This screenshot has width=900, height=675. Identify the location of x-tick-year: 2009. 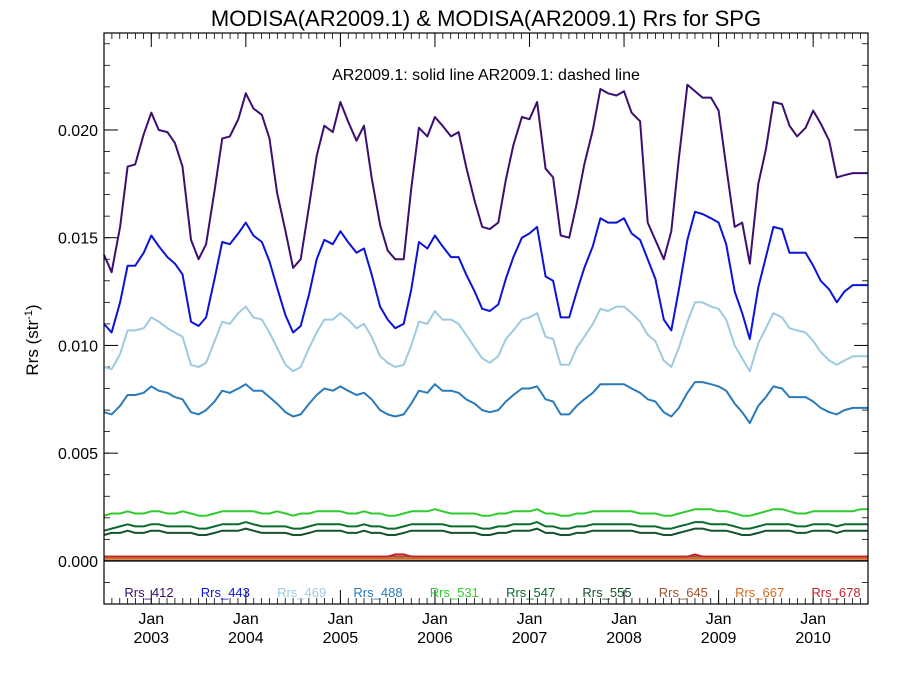
(719, 638).